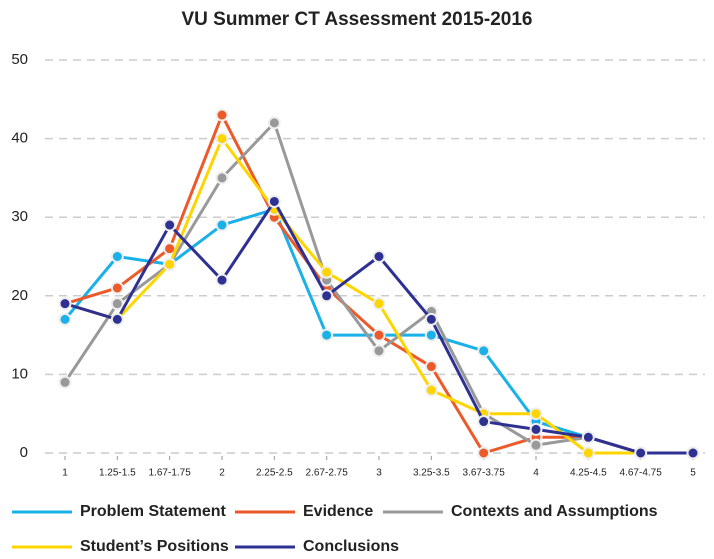 This screenshot has width=714, height=559. I want to click on legend-label: Evidence, so click(338, 511).